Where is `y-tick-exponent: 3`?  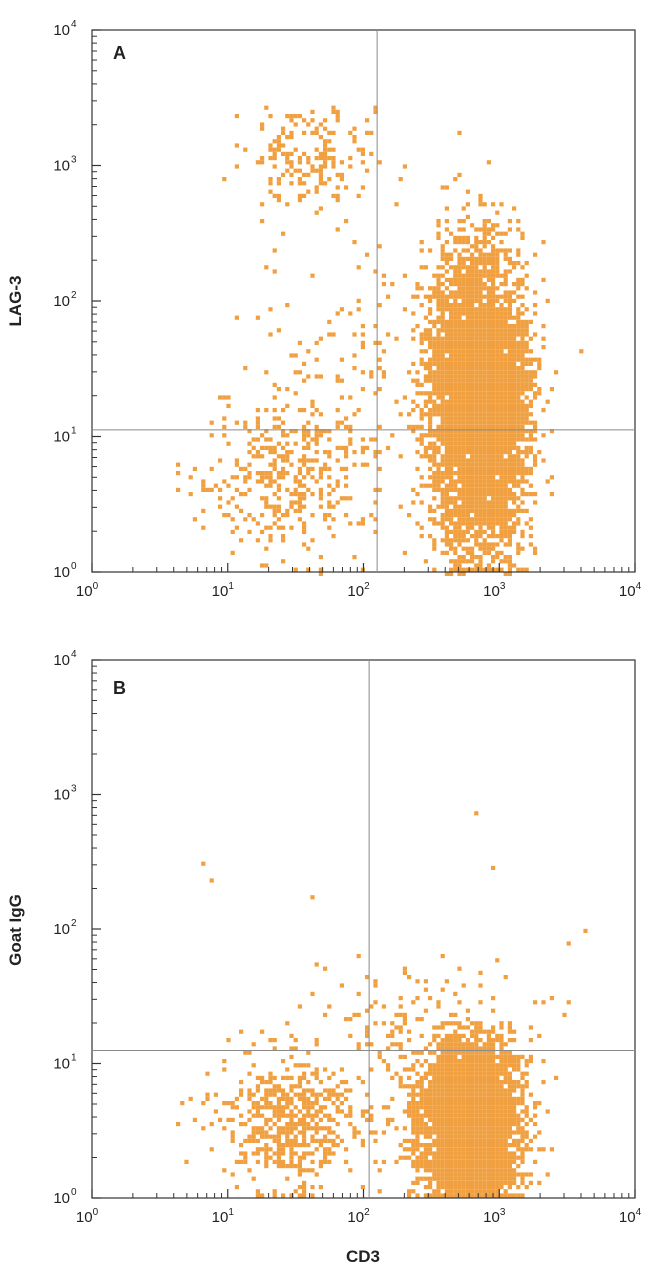
y-tick-exponent: 3 is located at coordinates (74, 789).